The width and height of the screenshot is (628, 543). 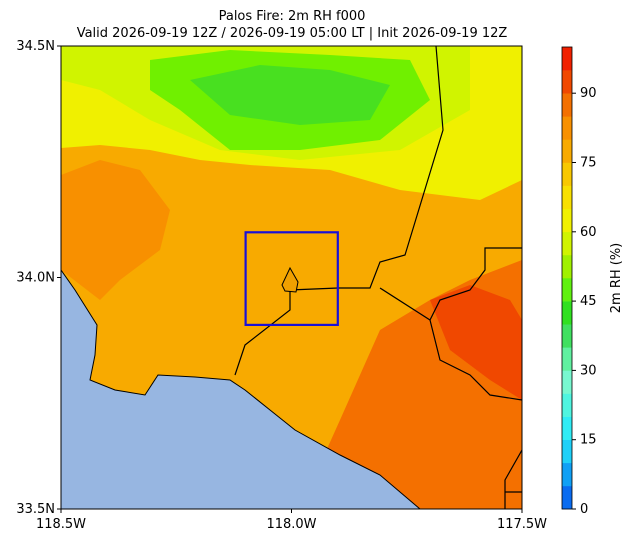 I want to click on colorbar-frame, so click(x=567, y=278).